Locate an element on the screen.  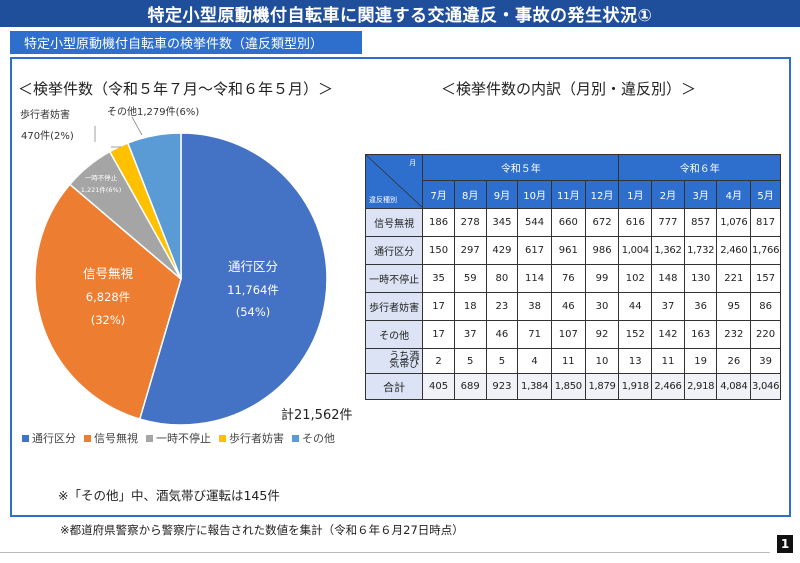
corner-type-label: 違反種別 is located at coordinates (383, 199).